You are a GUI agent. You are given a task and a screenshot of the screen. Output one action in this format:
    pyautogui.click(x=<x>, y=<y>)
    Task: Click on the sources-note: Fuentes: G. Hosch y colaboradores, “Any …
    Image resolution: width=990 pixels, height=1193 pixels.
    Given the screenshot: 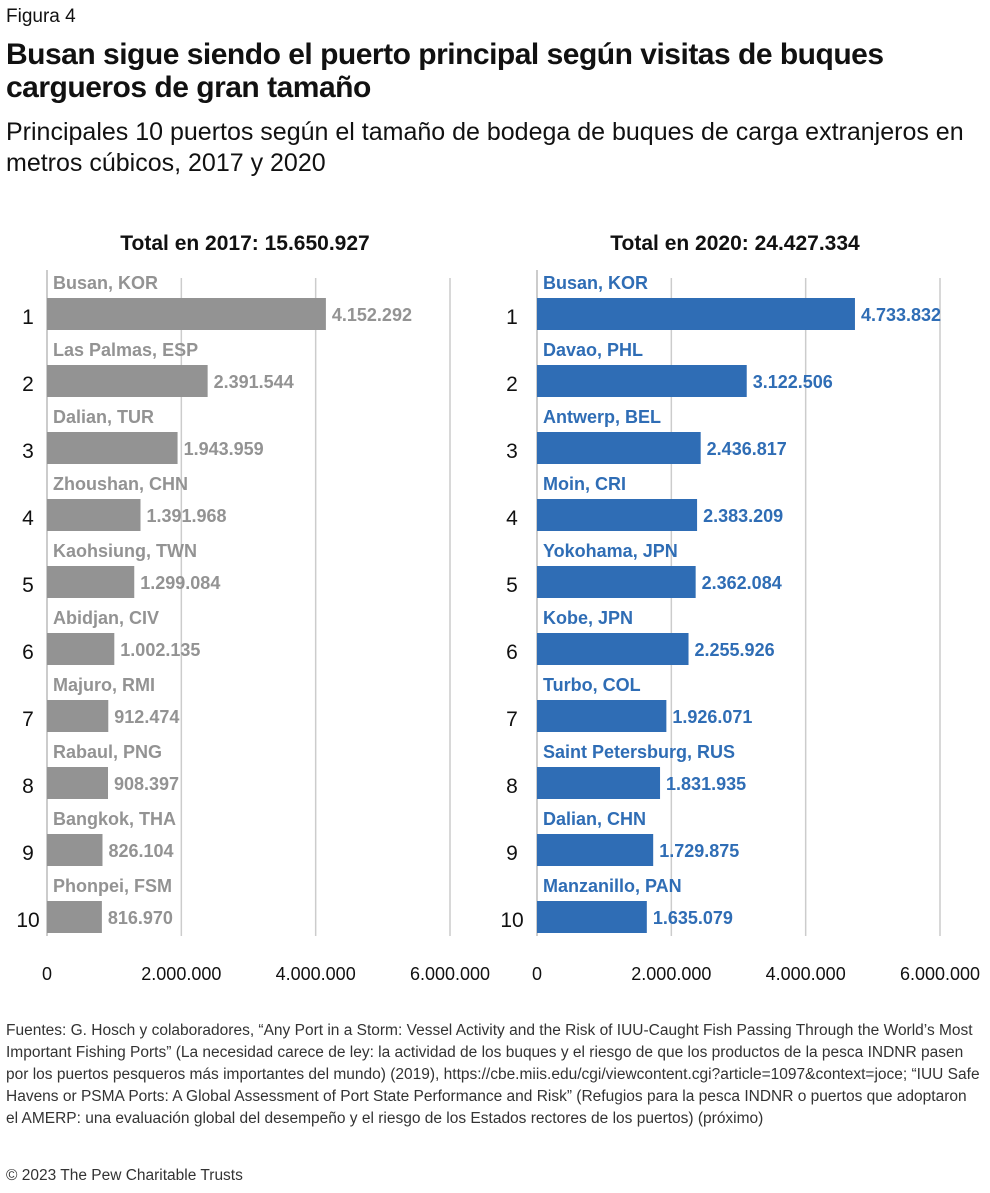 What is the action you would take?
    pyautogui.click(x=493, y=1074)
    